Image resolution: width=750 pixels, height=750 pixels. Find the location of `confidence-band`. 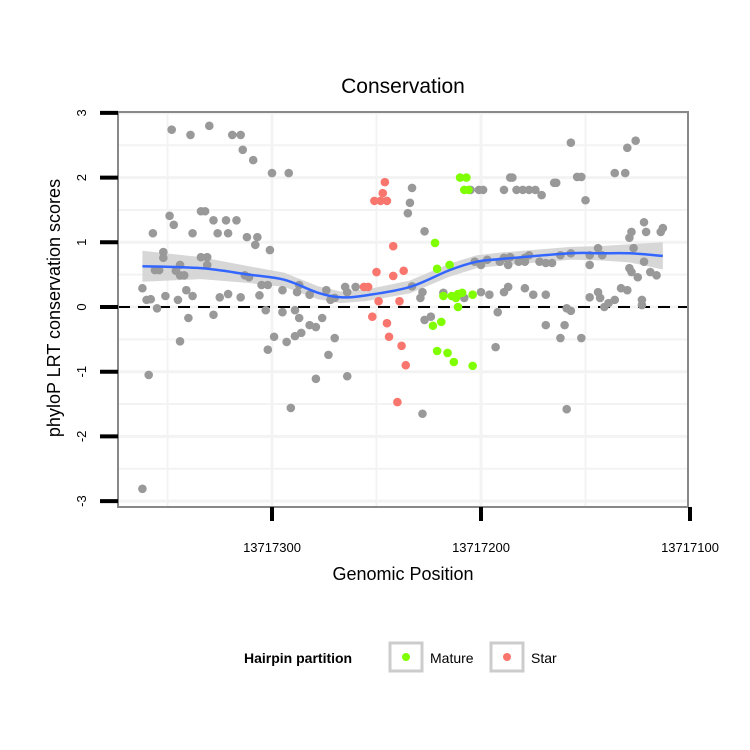

confidence-band is located at coordinates (402, 273).